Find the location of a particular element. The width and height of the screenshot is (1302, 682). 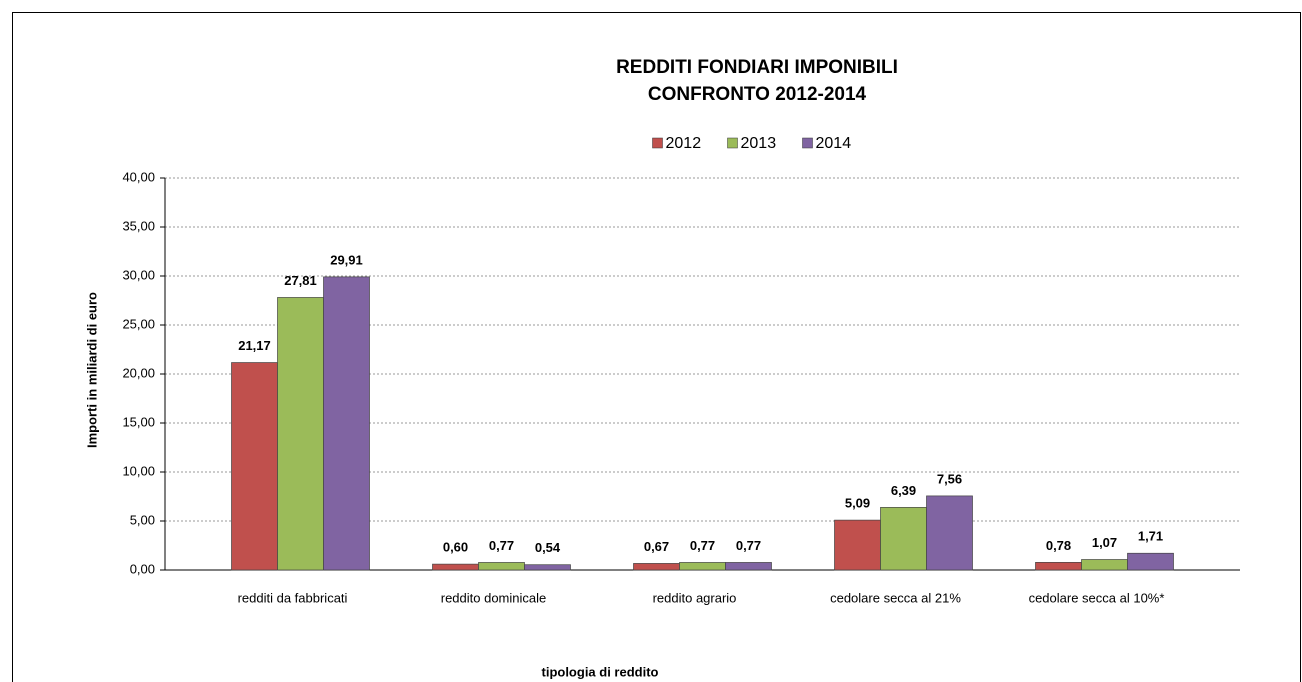

data-label: 1,71 is located at coordinates (1150, 536).